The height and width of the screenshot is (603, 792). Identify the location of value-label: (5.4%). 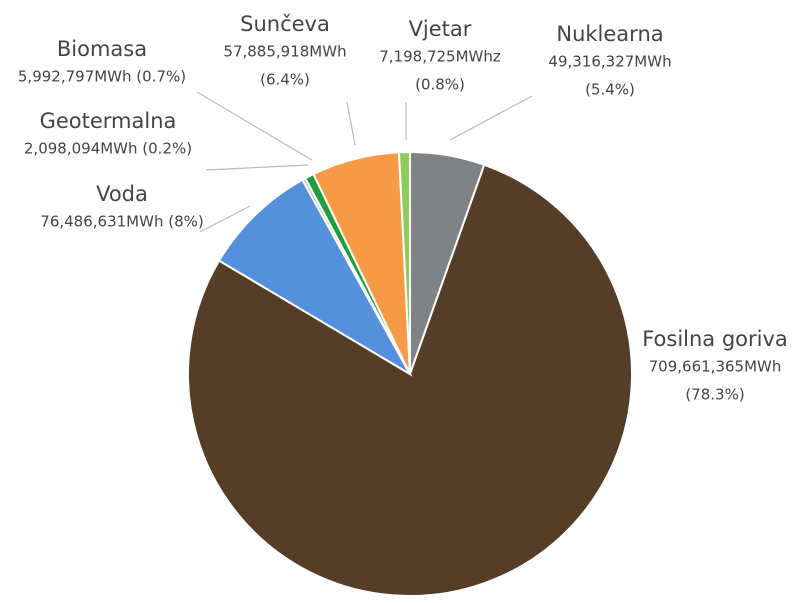
(610, 90).